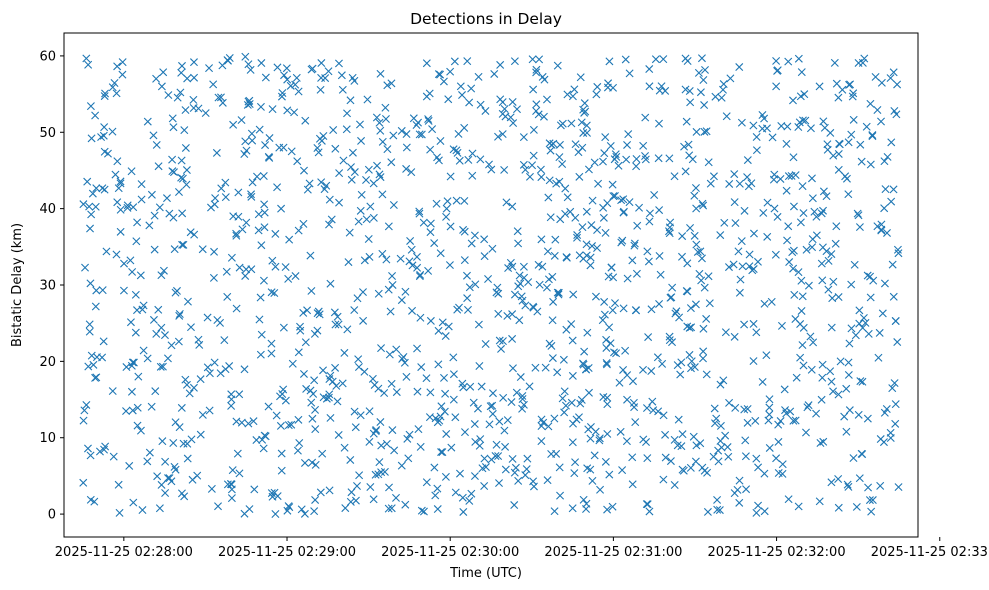  What do you see at coordinates (485, 573) in the screenshot?
I see `x-axis-title: Time (UTC)` at bounding box center [485, 573].